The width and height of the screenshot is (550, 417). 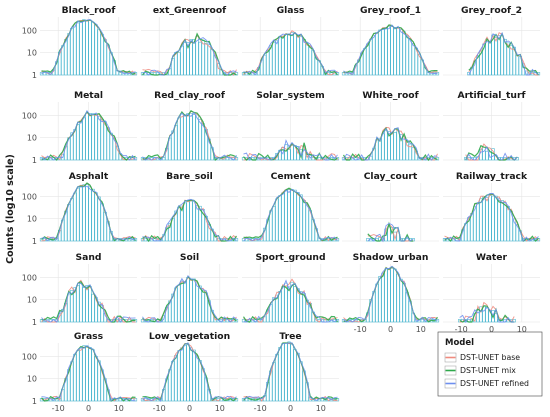 I want to click on panel-title: Metal, so click(x=88, y=95).